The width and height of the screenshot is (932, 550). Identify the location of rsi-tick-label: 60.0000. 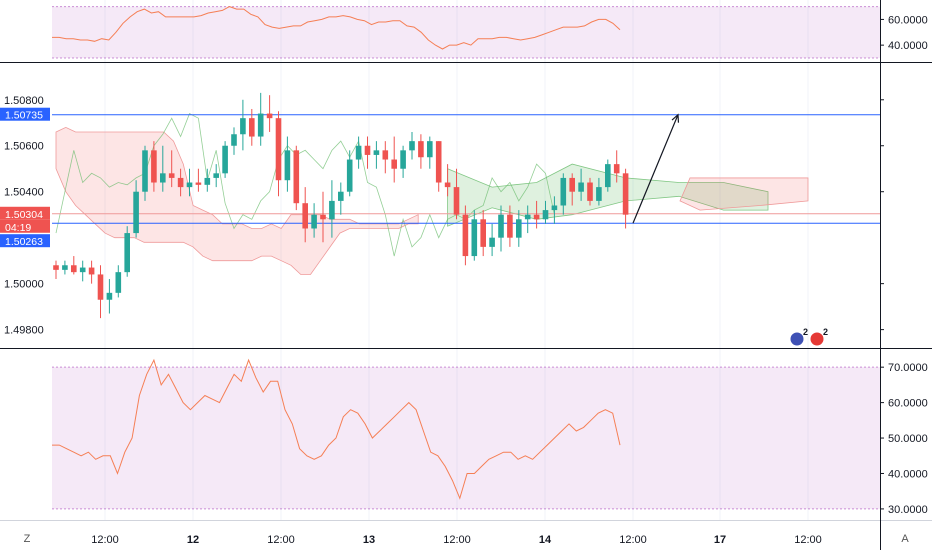
(908, 404).